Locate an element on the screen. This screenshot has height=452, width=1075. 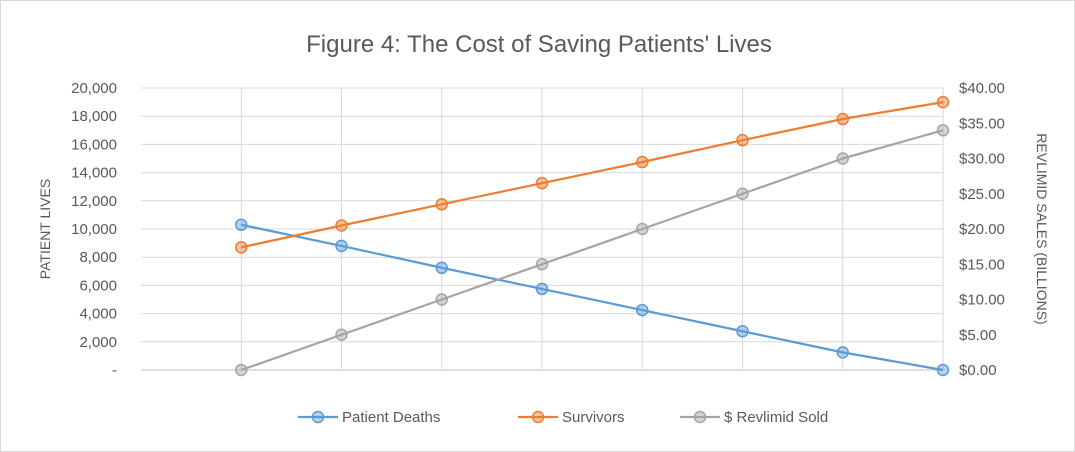
left-tick-label: 12,000 is located at coordinates (94, 201).